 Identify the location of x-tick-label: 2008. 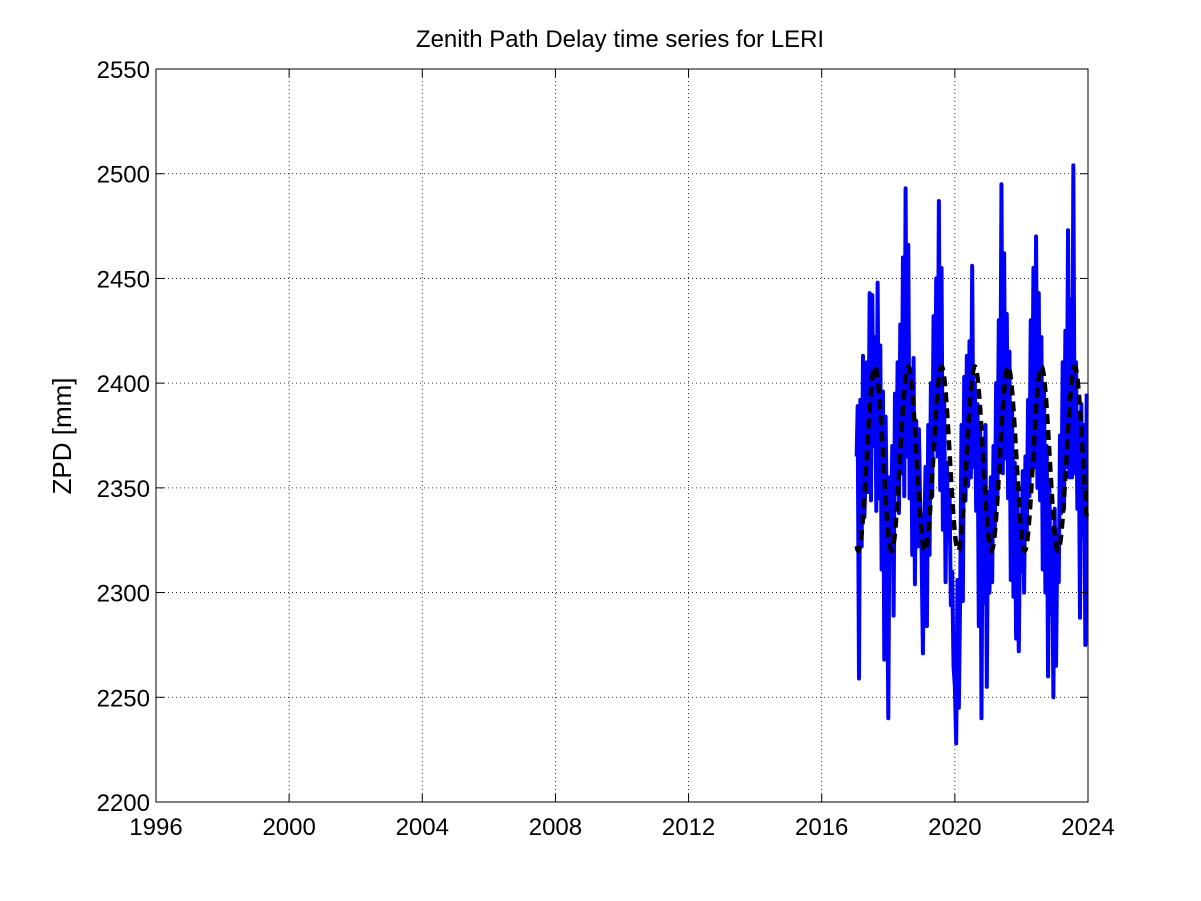
(555, 827).